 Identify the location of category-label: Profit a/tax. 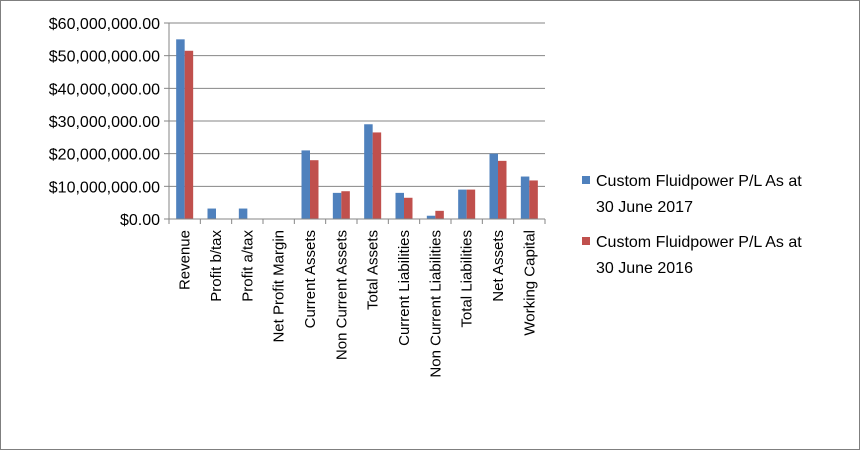
(247, 266).